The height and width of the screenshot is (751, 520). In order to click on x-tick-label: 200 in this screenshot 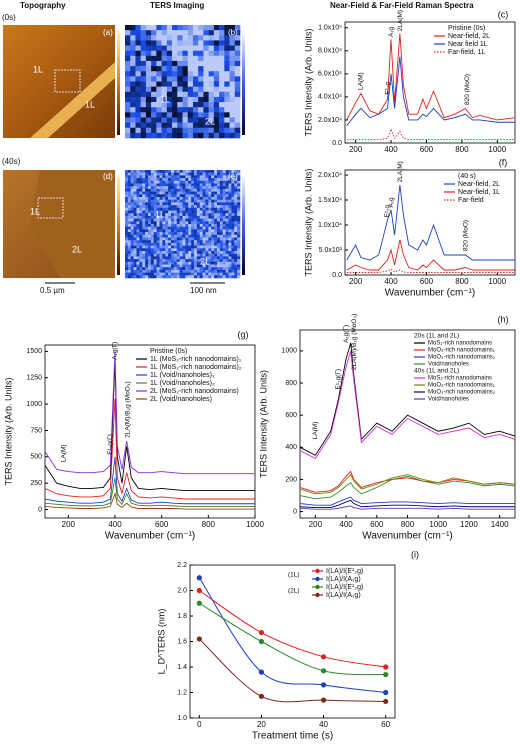, I will do `click(316, 524)`.